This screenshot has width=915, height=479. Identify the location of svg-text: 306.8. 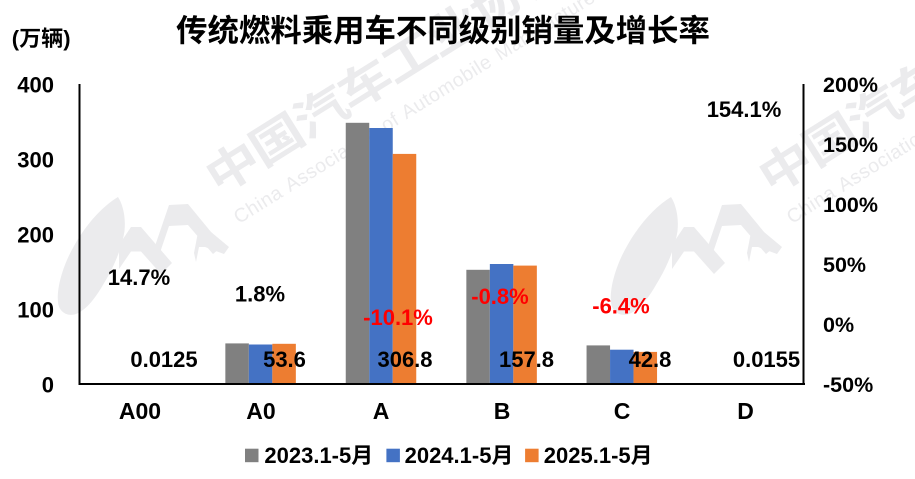
(404, 359).